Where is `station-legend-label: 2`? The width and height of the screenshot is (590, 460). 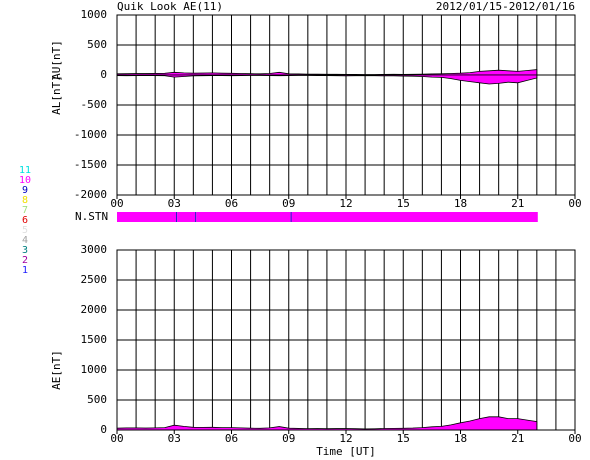 station-legend-label: 2 is located at coordinates (25, 260).